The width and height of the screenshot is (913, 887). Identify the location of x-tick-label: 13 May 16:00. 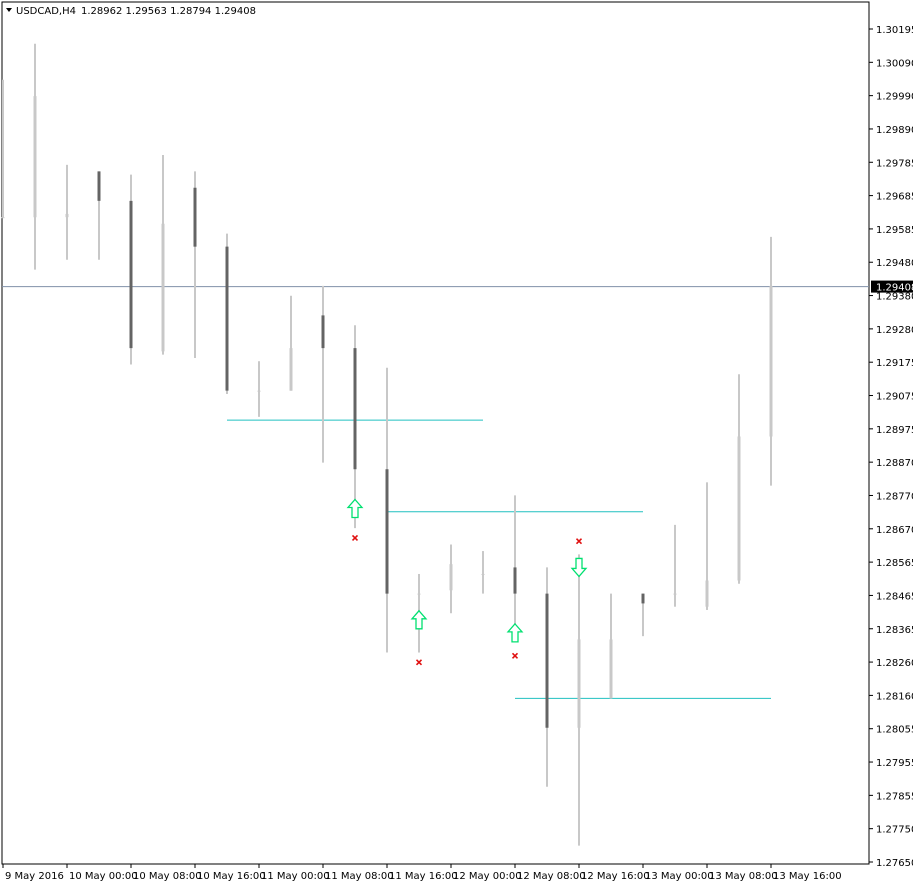
(807, 876).